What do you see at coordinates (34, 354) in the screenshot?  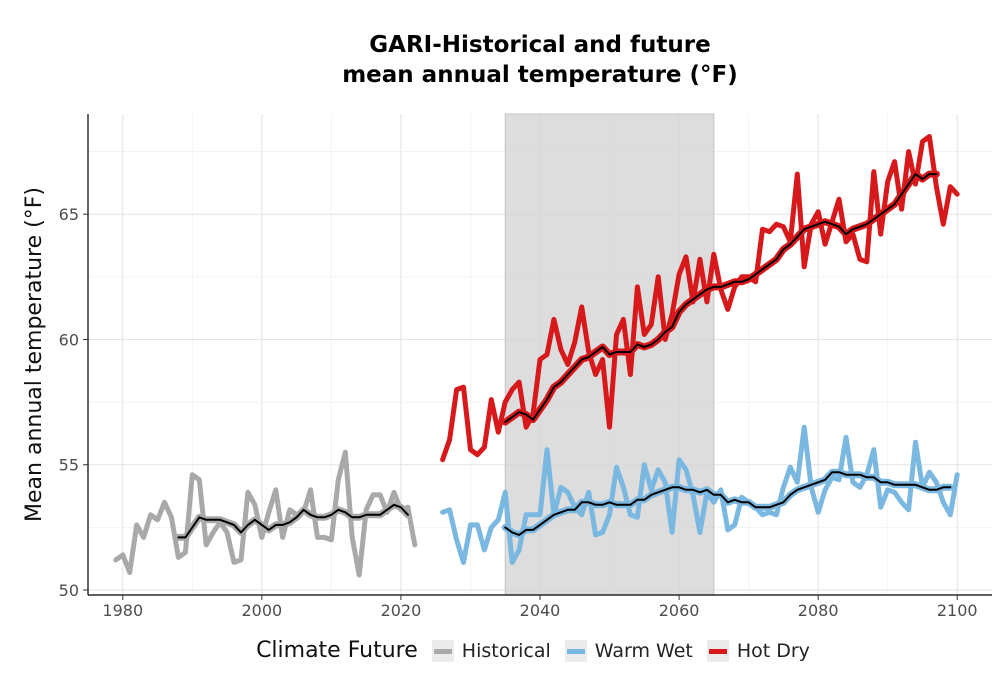 I see `y-axis-label: Mean annual temperature (°F)` at bounding box center [34, 354].